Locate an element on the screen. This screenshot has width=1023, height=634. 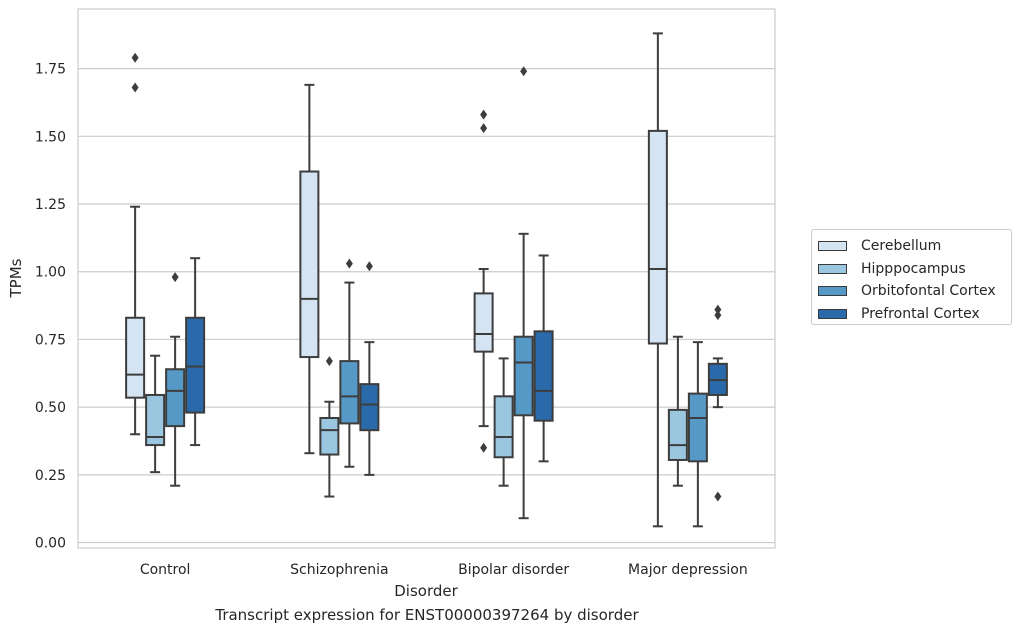
series-hipppocampus is located at coordinates (416, 416).